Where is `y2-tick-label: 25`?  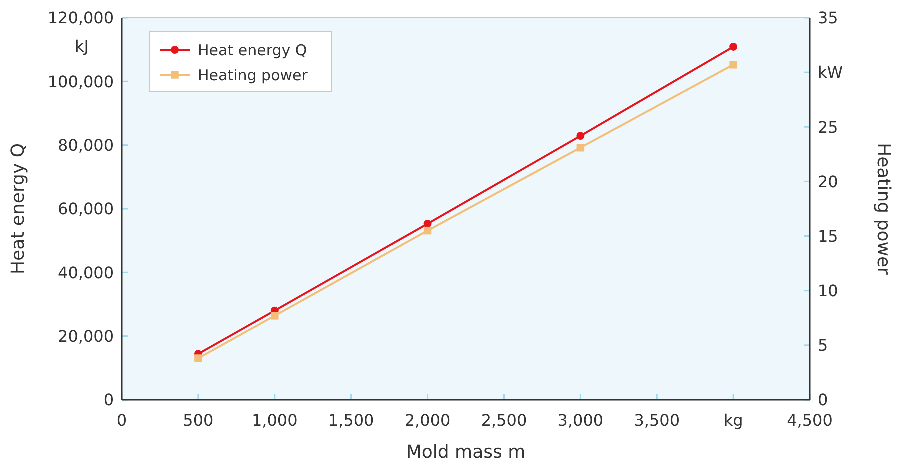
y2-tick-label: 25 is located at coordinates (828, 127).